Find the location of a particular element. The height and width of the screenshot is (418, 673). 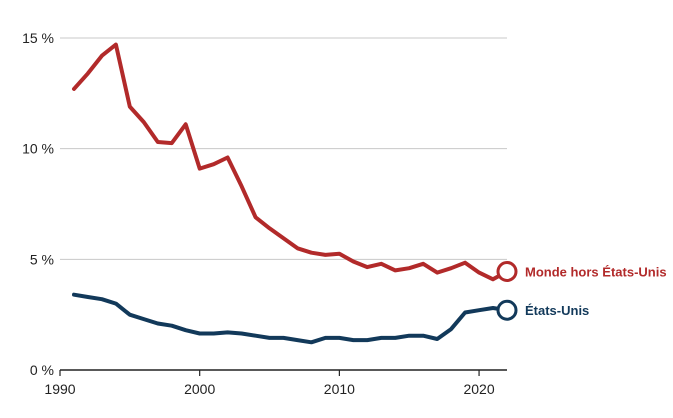

x-tick-label: 2000 is located at coordinates (199, 389).